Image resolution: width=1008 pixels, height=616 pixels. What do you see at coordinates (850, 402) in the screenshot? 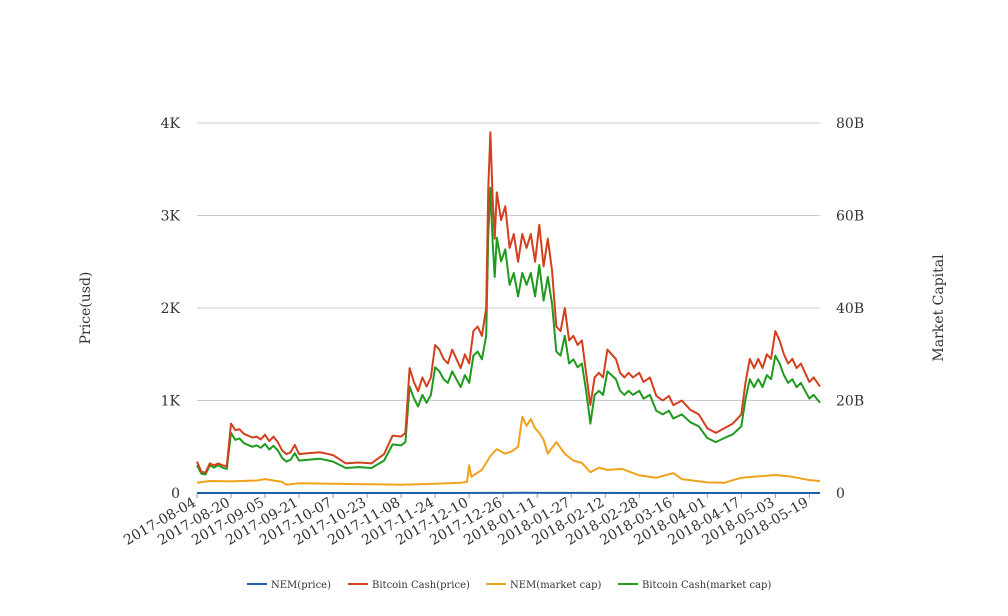
I see `right-tick-label: 20B` at bounding box center [850, 402].